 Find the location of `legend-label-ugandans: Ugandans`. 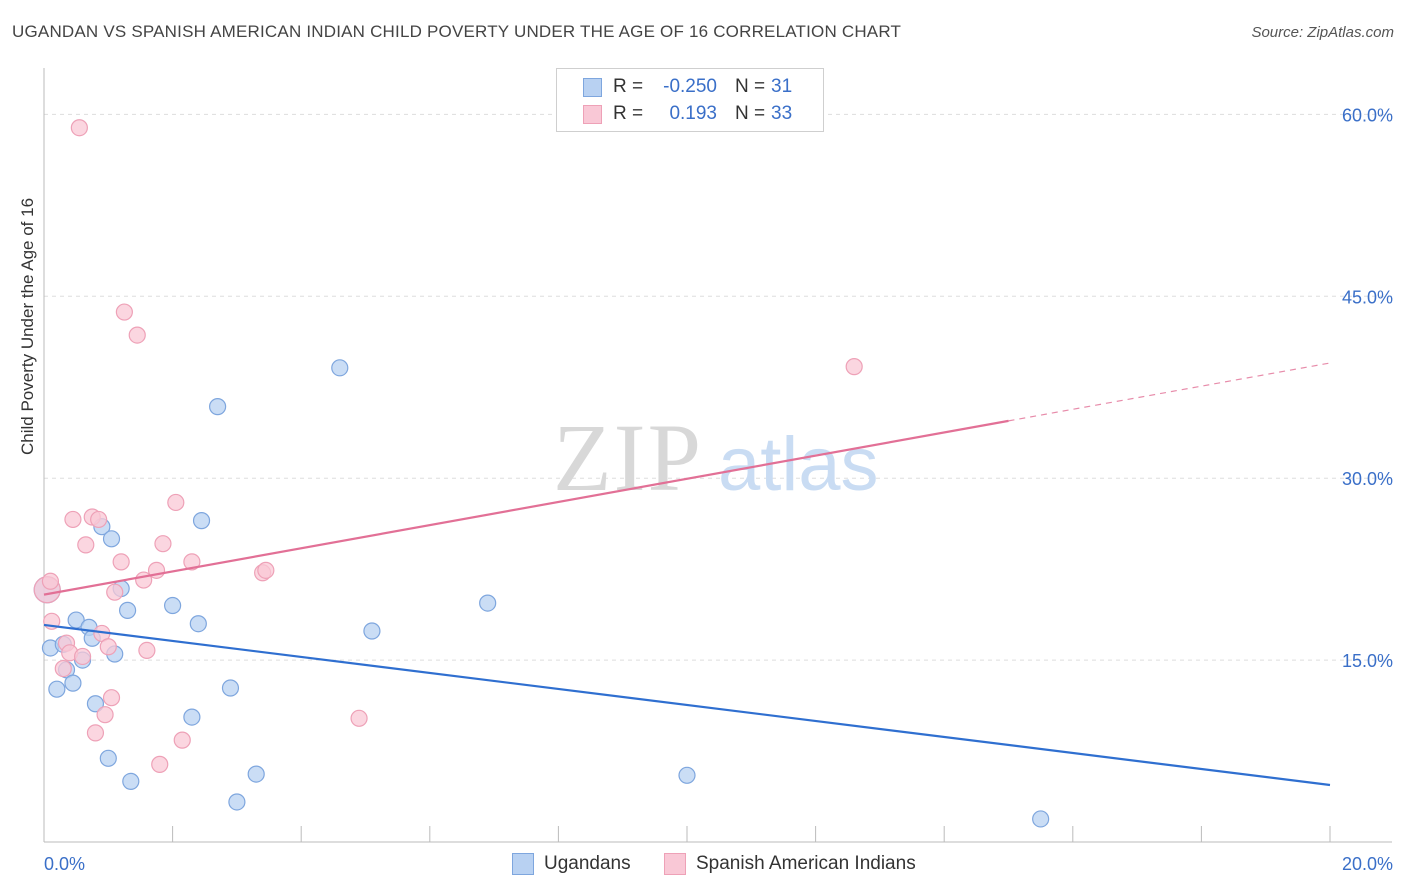

legend-label-ugandans: Ugandans is located at coordinates (587, 863).